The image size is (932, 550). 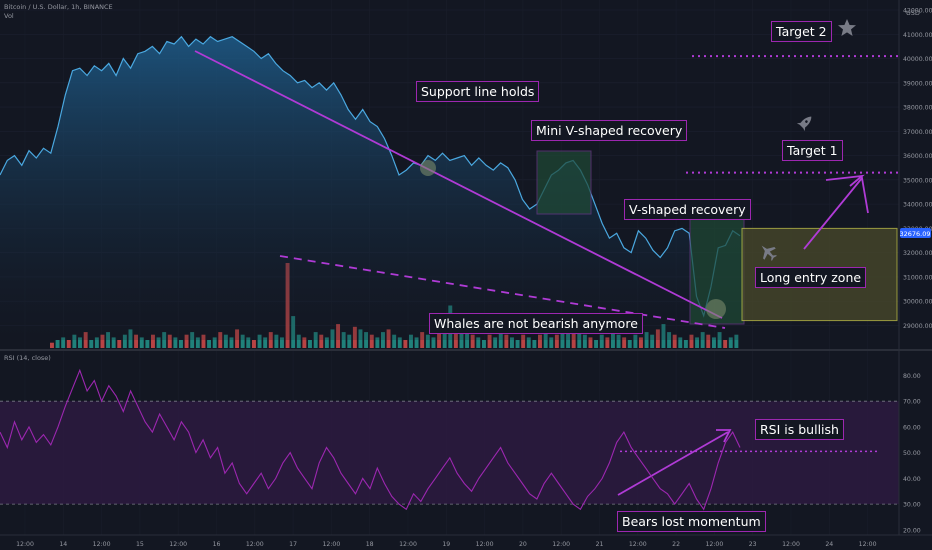 What do you see at coordinates (753, 544) in the screenshot?
I see `time-tick-label: 23` at bounding box center [753, 544].